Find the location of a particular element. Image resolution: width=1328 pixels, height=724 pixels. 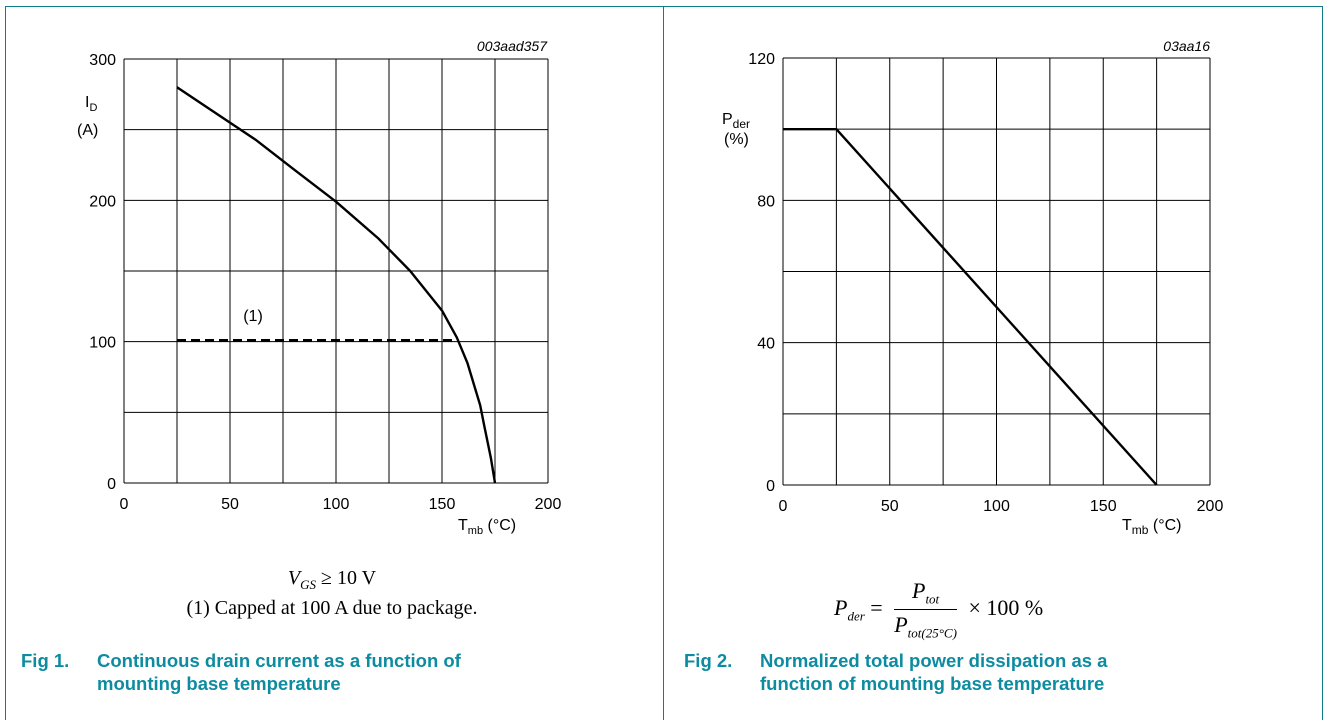

y-tick-label: 80 is located at coordinates (766, 201).